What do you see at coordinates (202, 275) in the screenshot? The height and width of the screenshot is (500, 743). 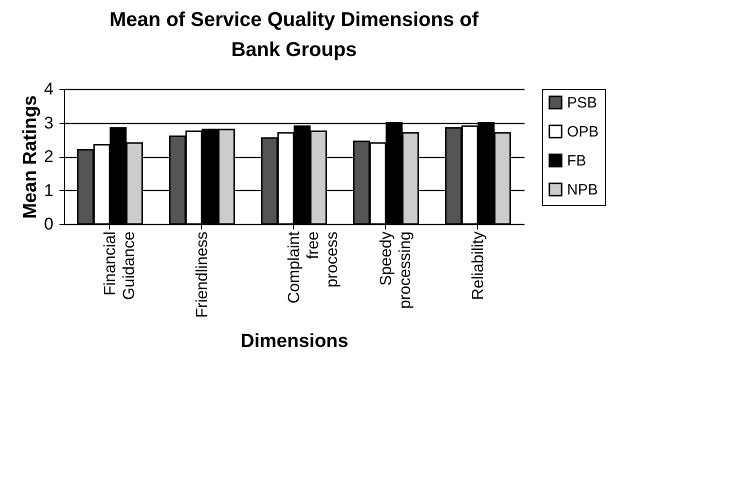 I see `x-tick-label: Friendliness` at bounding box center [202, 275].